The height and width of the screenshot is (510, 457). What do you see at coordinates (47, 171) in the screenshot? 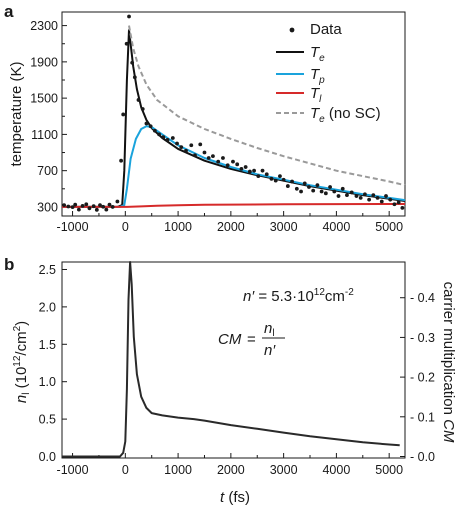
I see `y-tick-label-a: 700` at bounding box center [47, 171].